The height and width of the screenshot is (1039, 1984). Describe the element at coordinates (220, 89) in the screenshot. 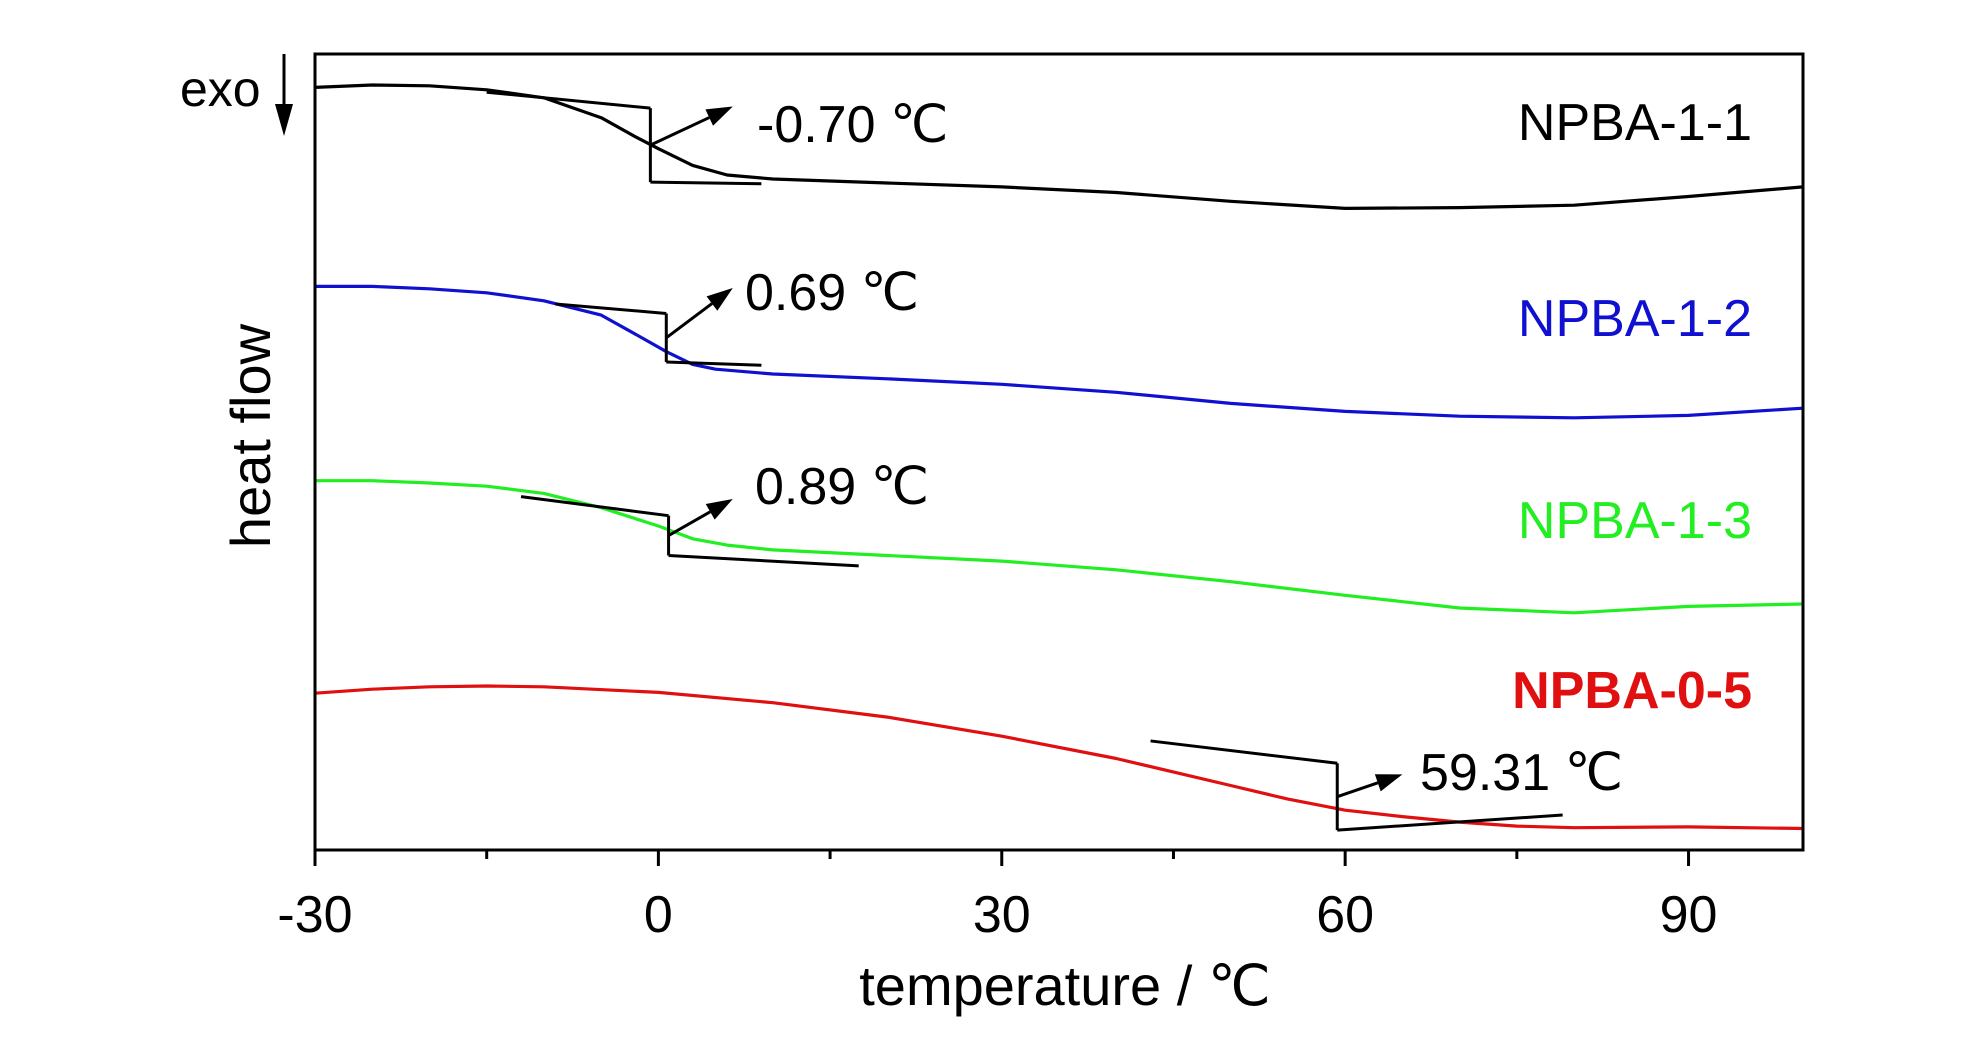

I see `exo-label: exo` at that location.